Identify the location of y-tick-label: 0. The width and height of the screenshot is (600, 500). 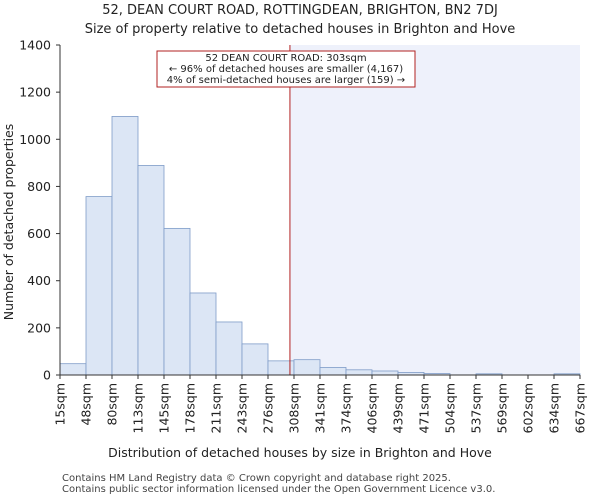
(47, 375).